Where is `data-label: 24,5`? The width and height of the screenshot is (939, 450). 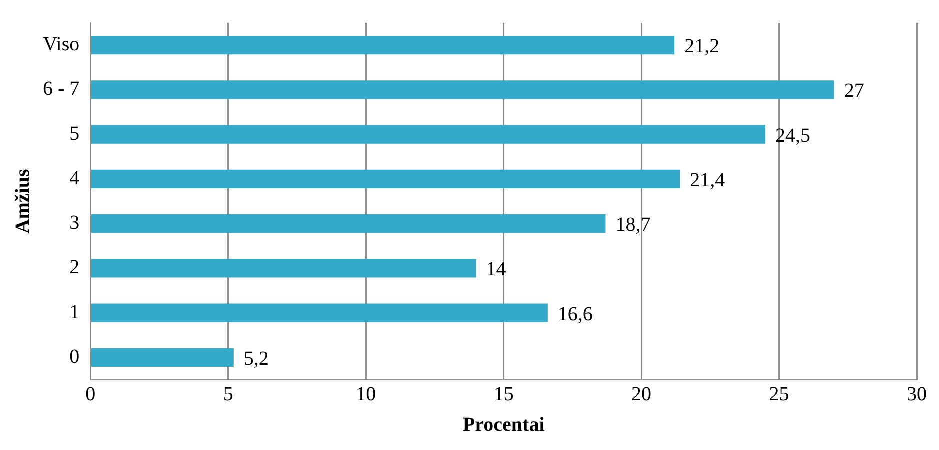
data-label: 24,5 is located at coordinates (793, 135).